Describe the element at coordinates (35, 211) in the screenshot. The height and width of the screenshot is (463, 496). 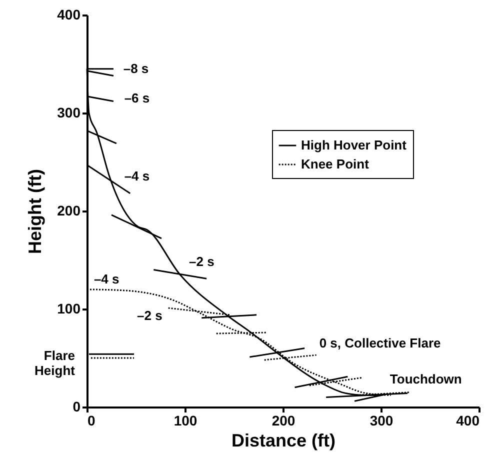
I see `y-axis-title: Height (ft)` at that location.